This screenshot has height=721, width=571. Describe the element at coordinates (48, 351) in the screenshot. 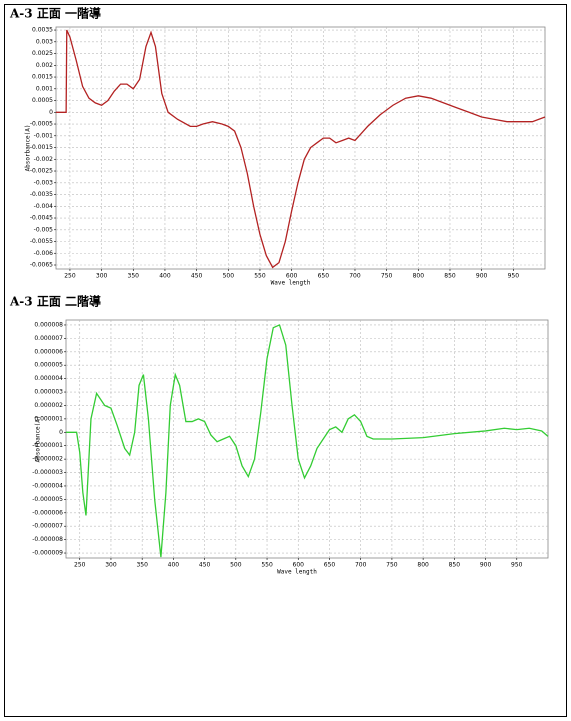

I see `y-tick-label: 0.000006` at that location.